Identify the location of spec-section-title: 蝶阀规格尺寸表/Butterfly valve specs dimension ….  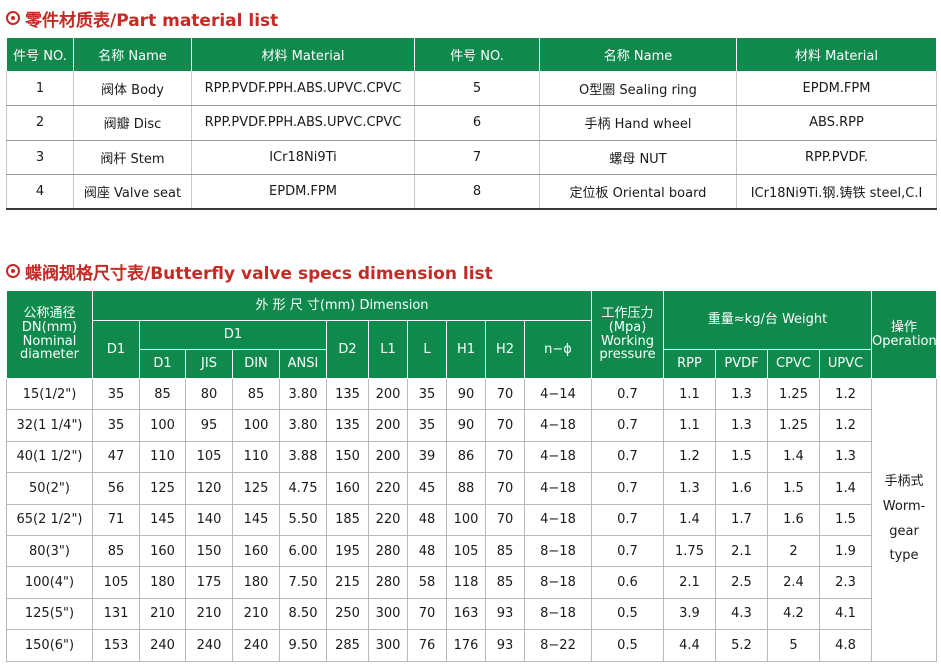
(249, 271).